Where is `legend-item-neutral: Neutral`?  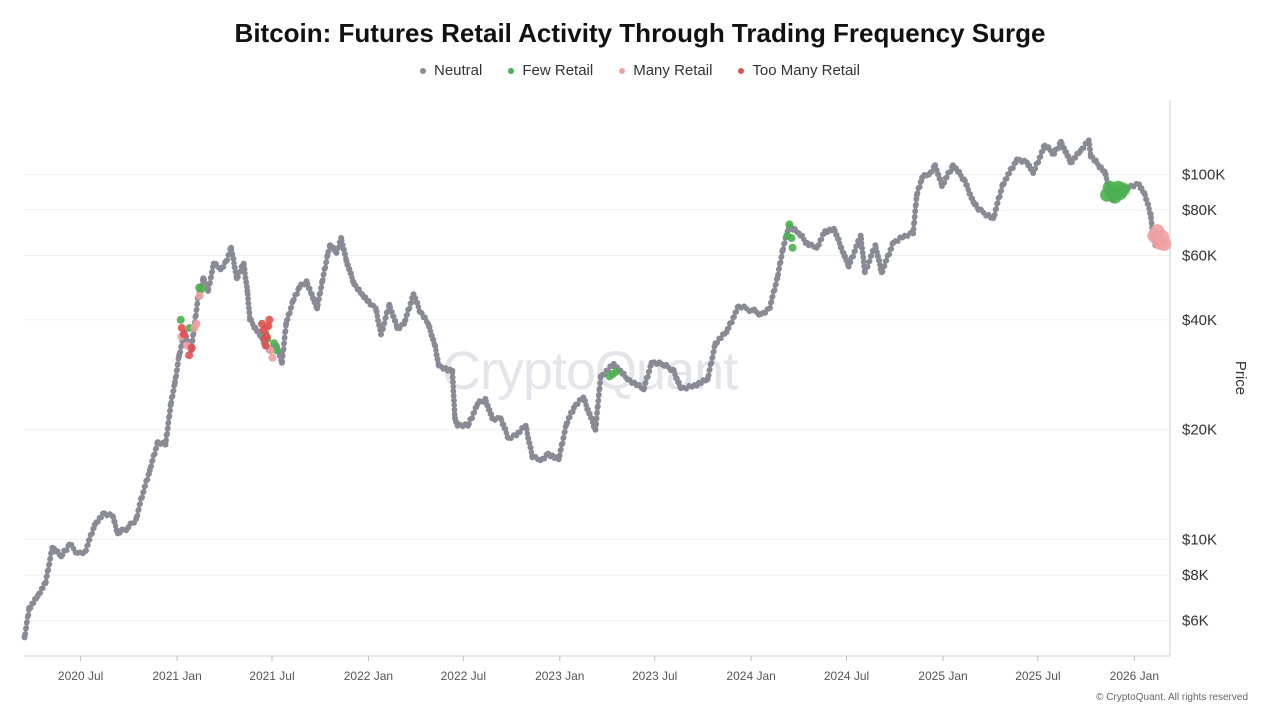 legend-item-neutral: Neutral is located at coordinates (451, 70).